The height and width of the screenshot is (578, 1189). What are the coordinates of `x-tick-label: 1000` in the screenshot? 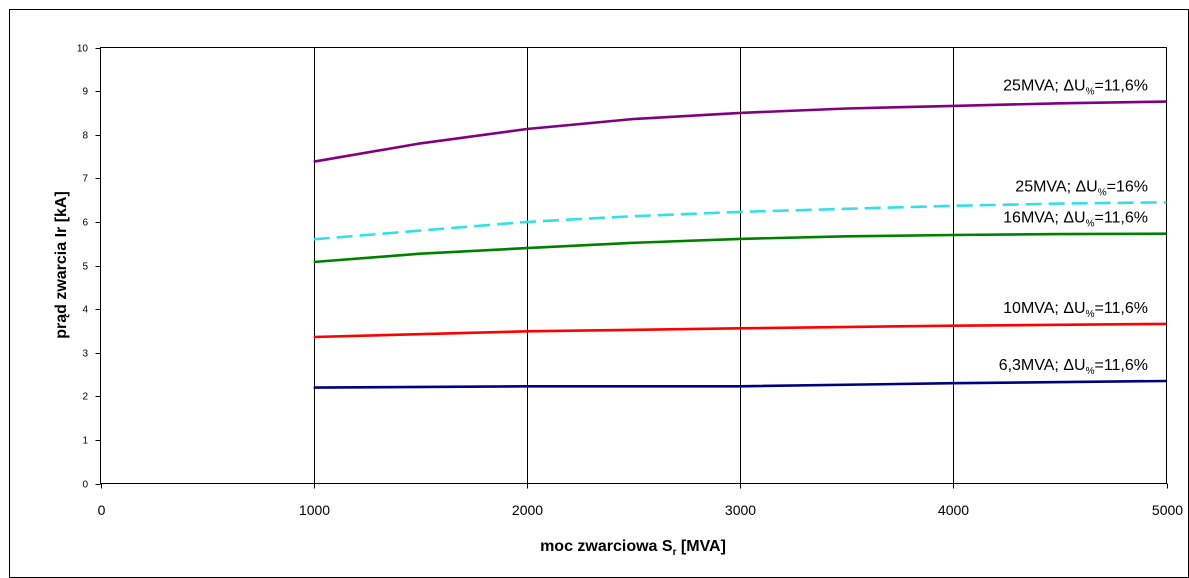 It's located at (314, 510).